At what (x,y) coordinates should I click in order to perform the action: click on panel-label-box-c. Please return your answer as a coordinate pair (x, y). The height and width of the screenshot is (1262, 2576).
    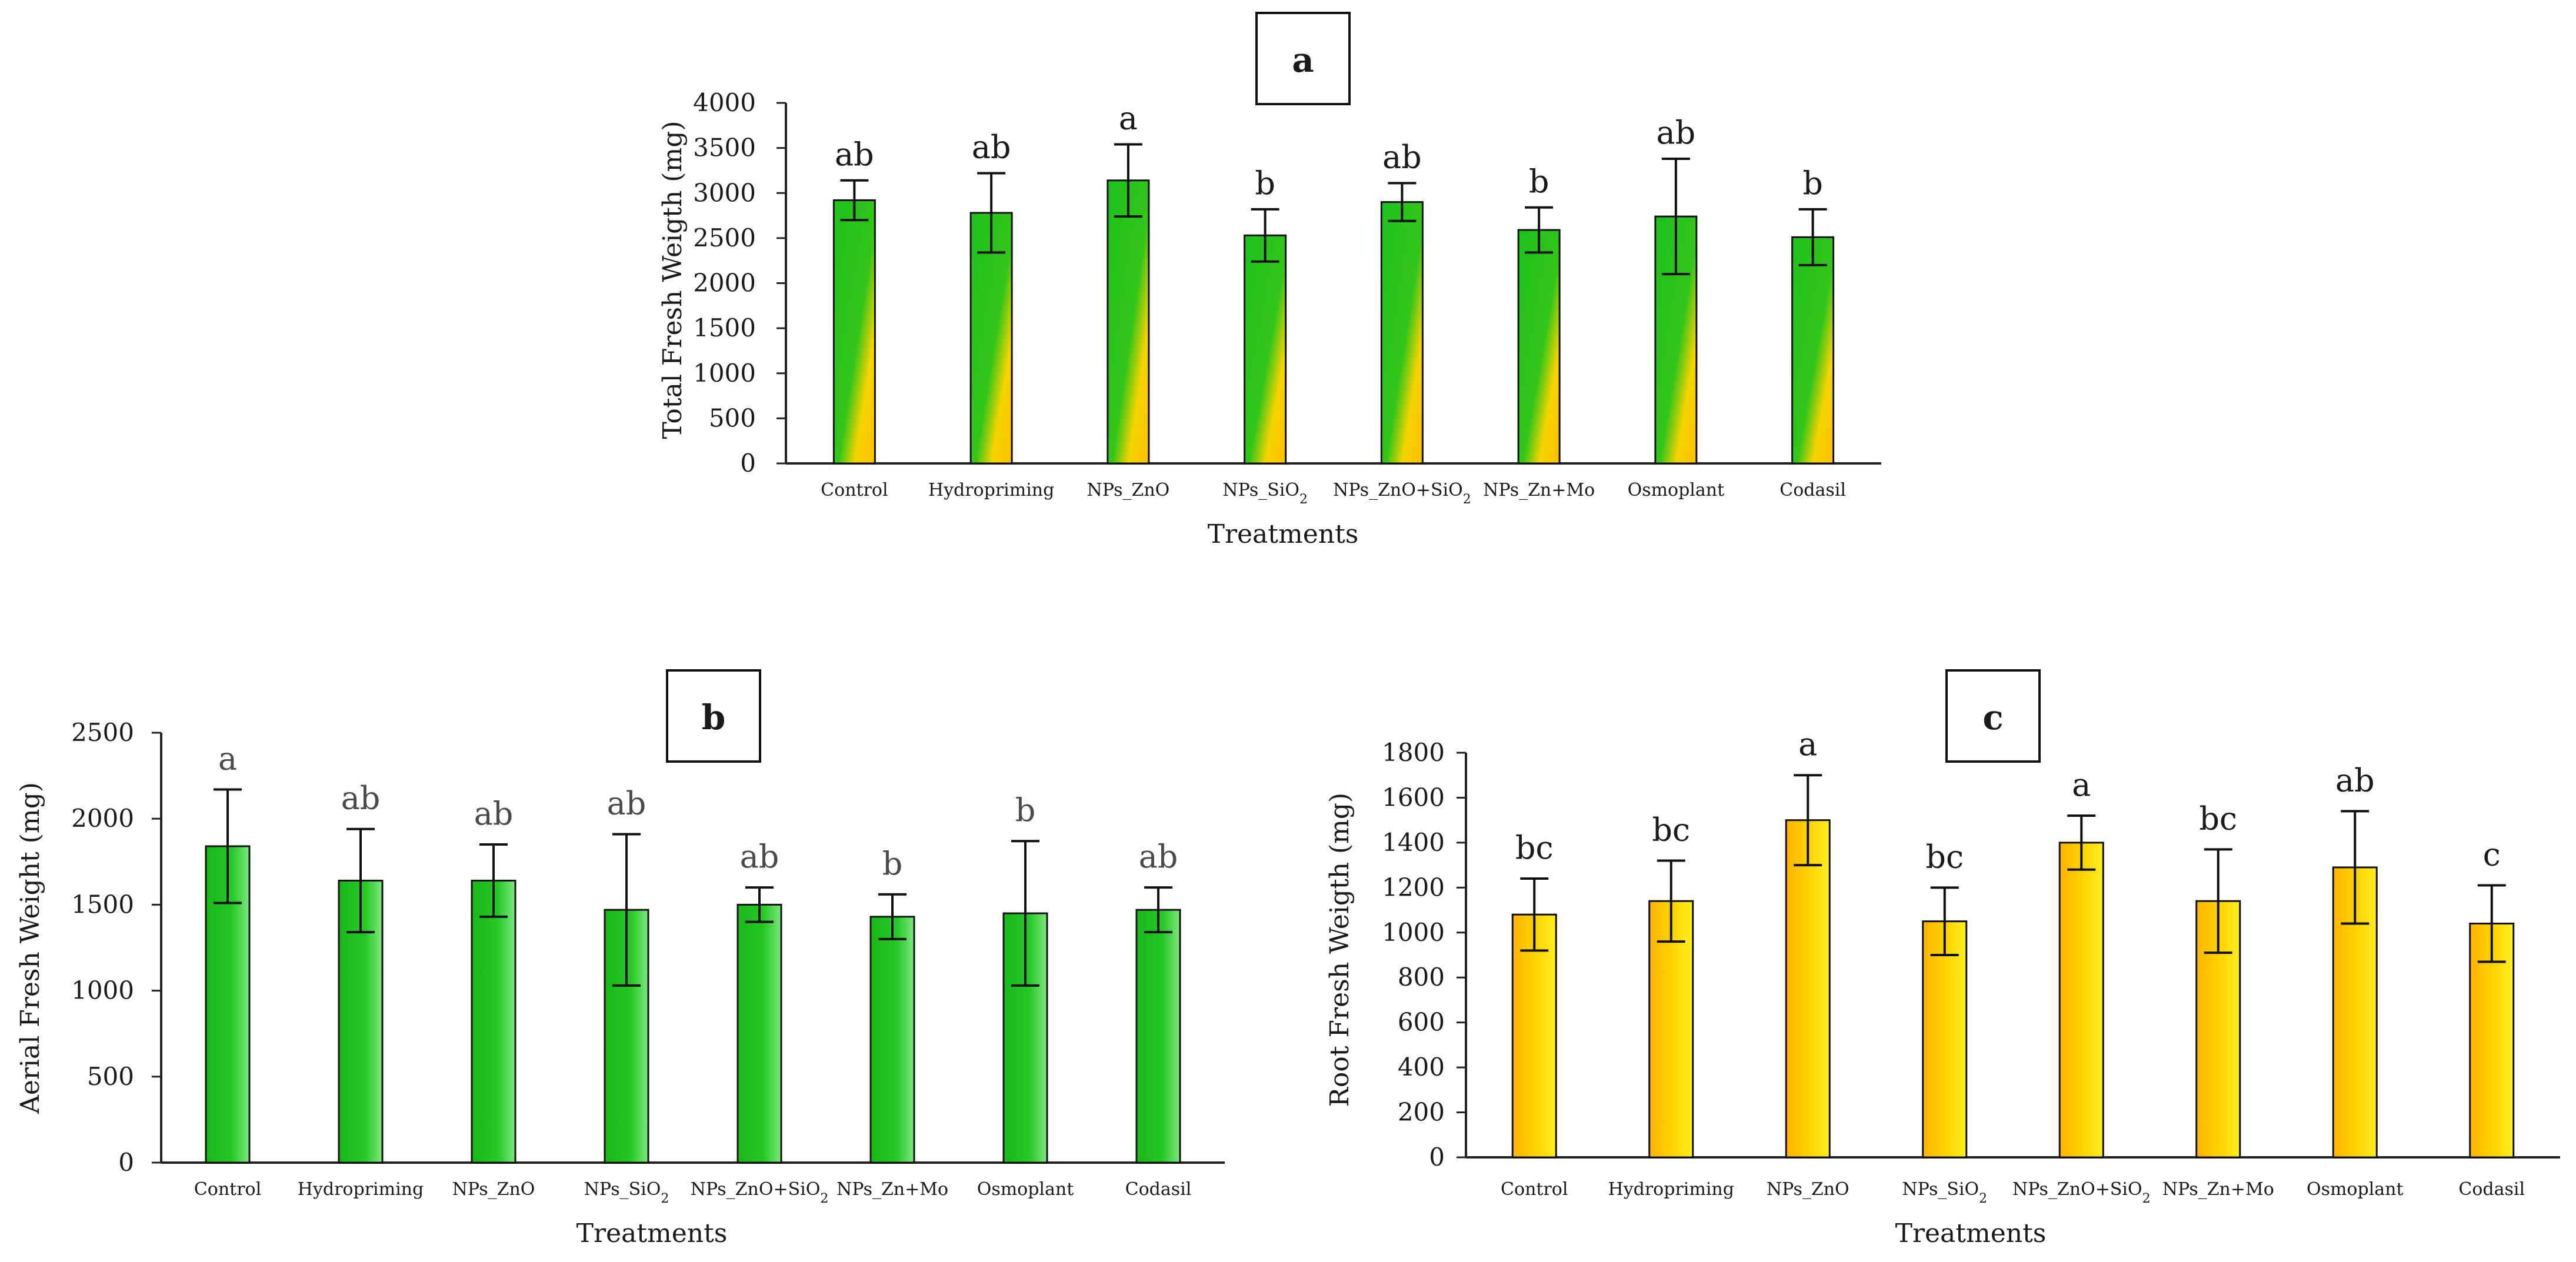
    Looking at the image, I should click on (1993, 716).